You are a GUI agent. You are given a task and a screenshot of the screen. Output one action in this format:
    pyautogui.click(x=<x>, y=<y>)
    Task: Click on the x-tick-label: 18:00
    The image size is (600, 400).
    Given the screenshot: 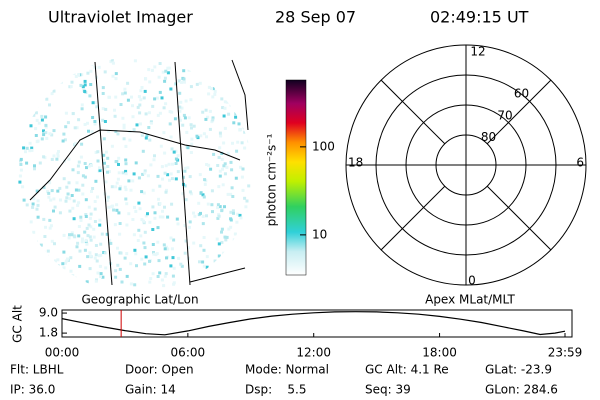 What is the action you would take?
    pyautogui.click(x=439, y=353)
    